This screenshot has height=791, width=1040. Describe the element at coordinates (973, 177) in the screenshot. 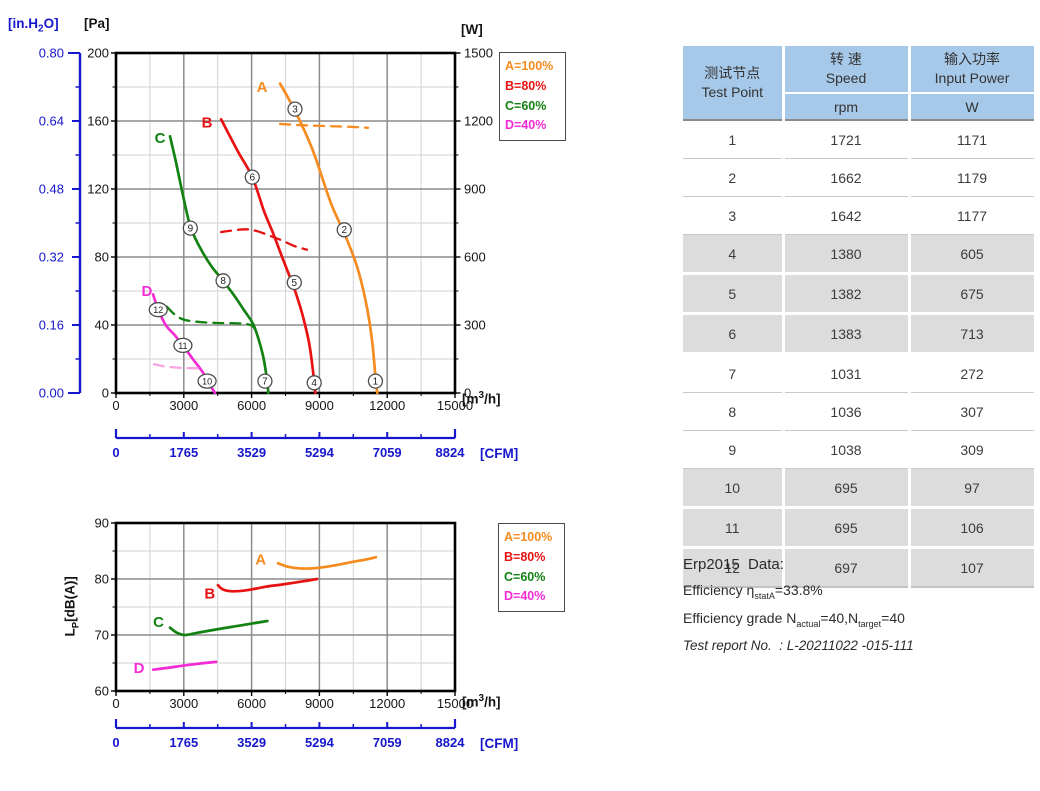

I see `cell-power: 1179` at that location.